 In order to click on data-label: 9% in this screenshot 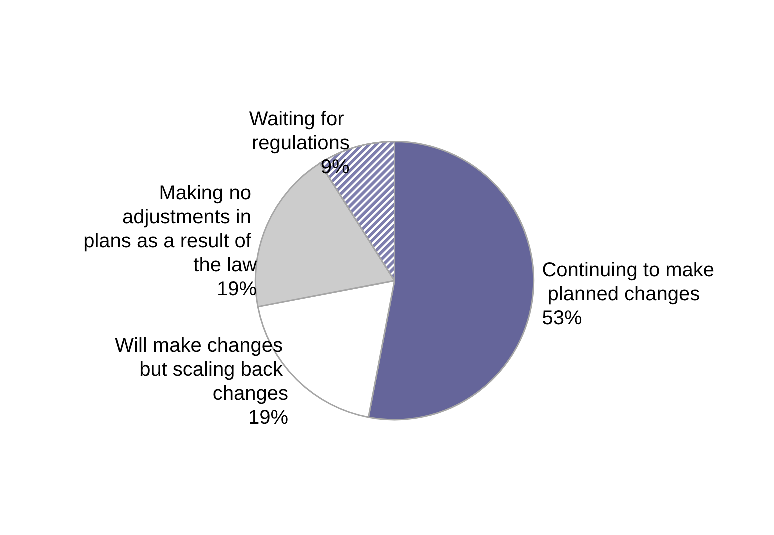, I will do `click(335, 167)`.